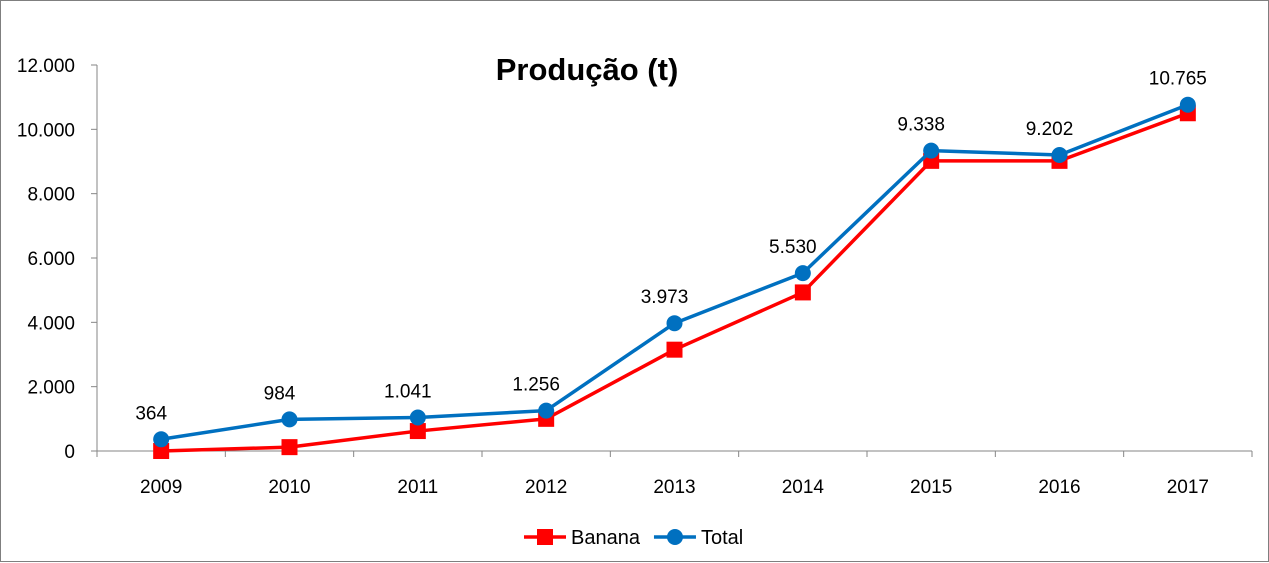  What do you see at coordinates (536, 385) in the screenshot?
I see `data-label: 1.256` at bounding box center [536, 385].